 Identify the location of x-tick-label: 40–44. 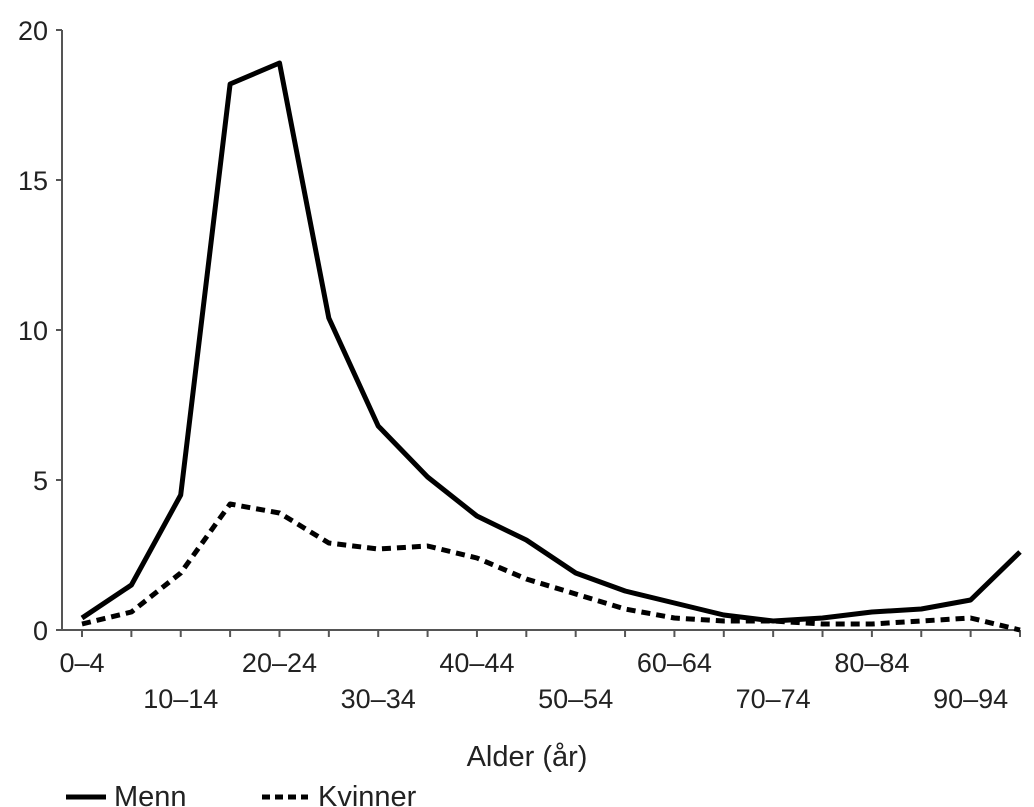
(476, 663).